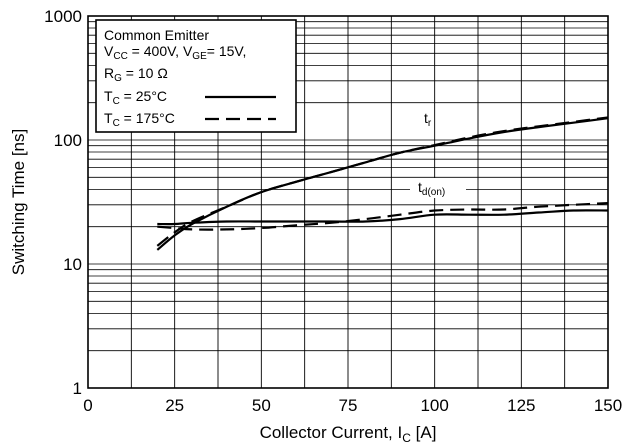  Describe the element at coordinates (174, 405) in the screenshot. I see `x-tick-label: 25` at that location.